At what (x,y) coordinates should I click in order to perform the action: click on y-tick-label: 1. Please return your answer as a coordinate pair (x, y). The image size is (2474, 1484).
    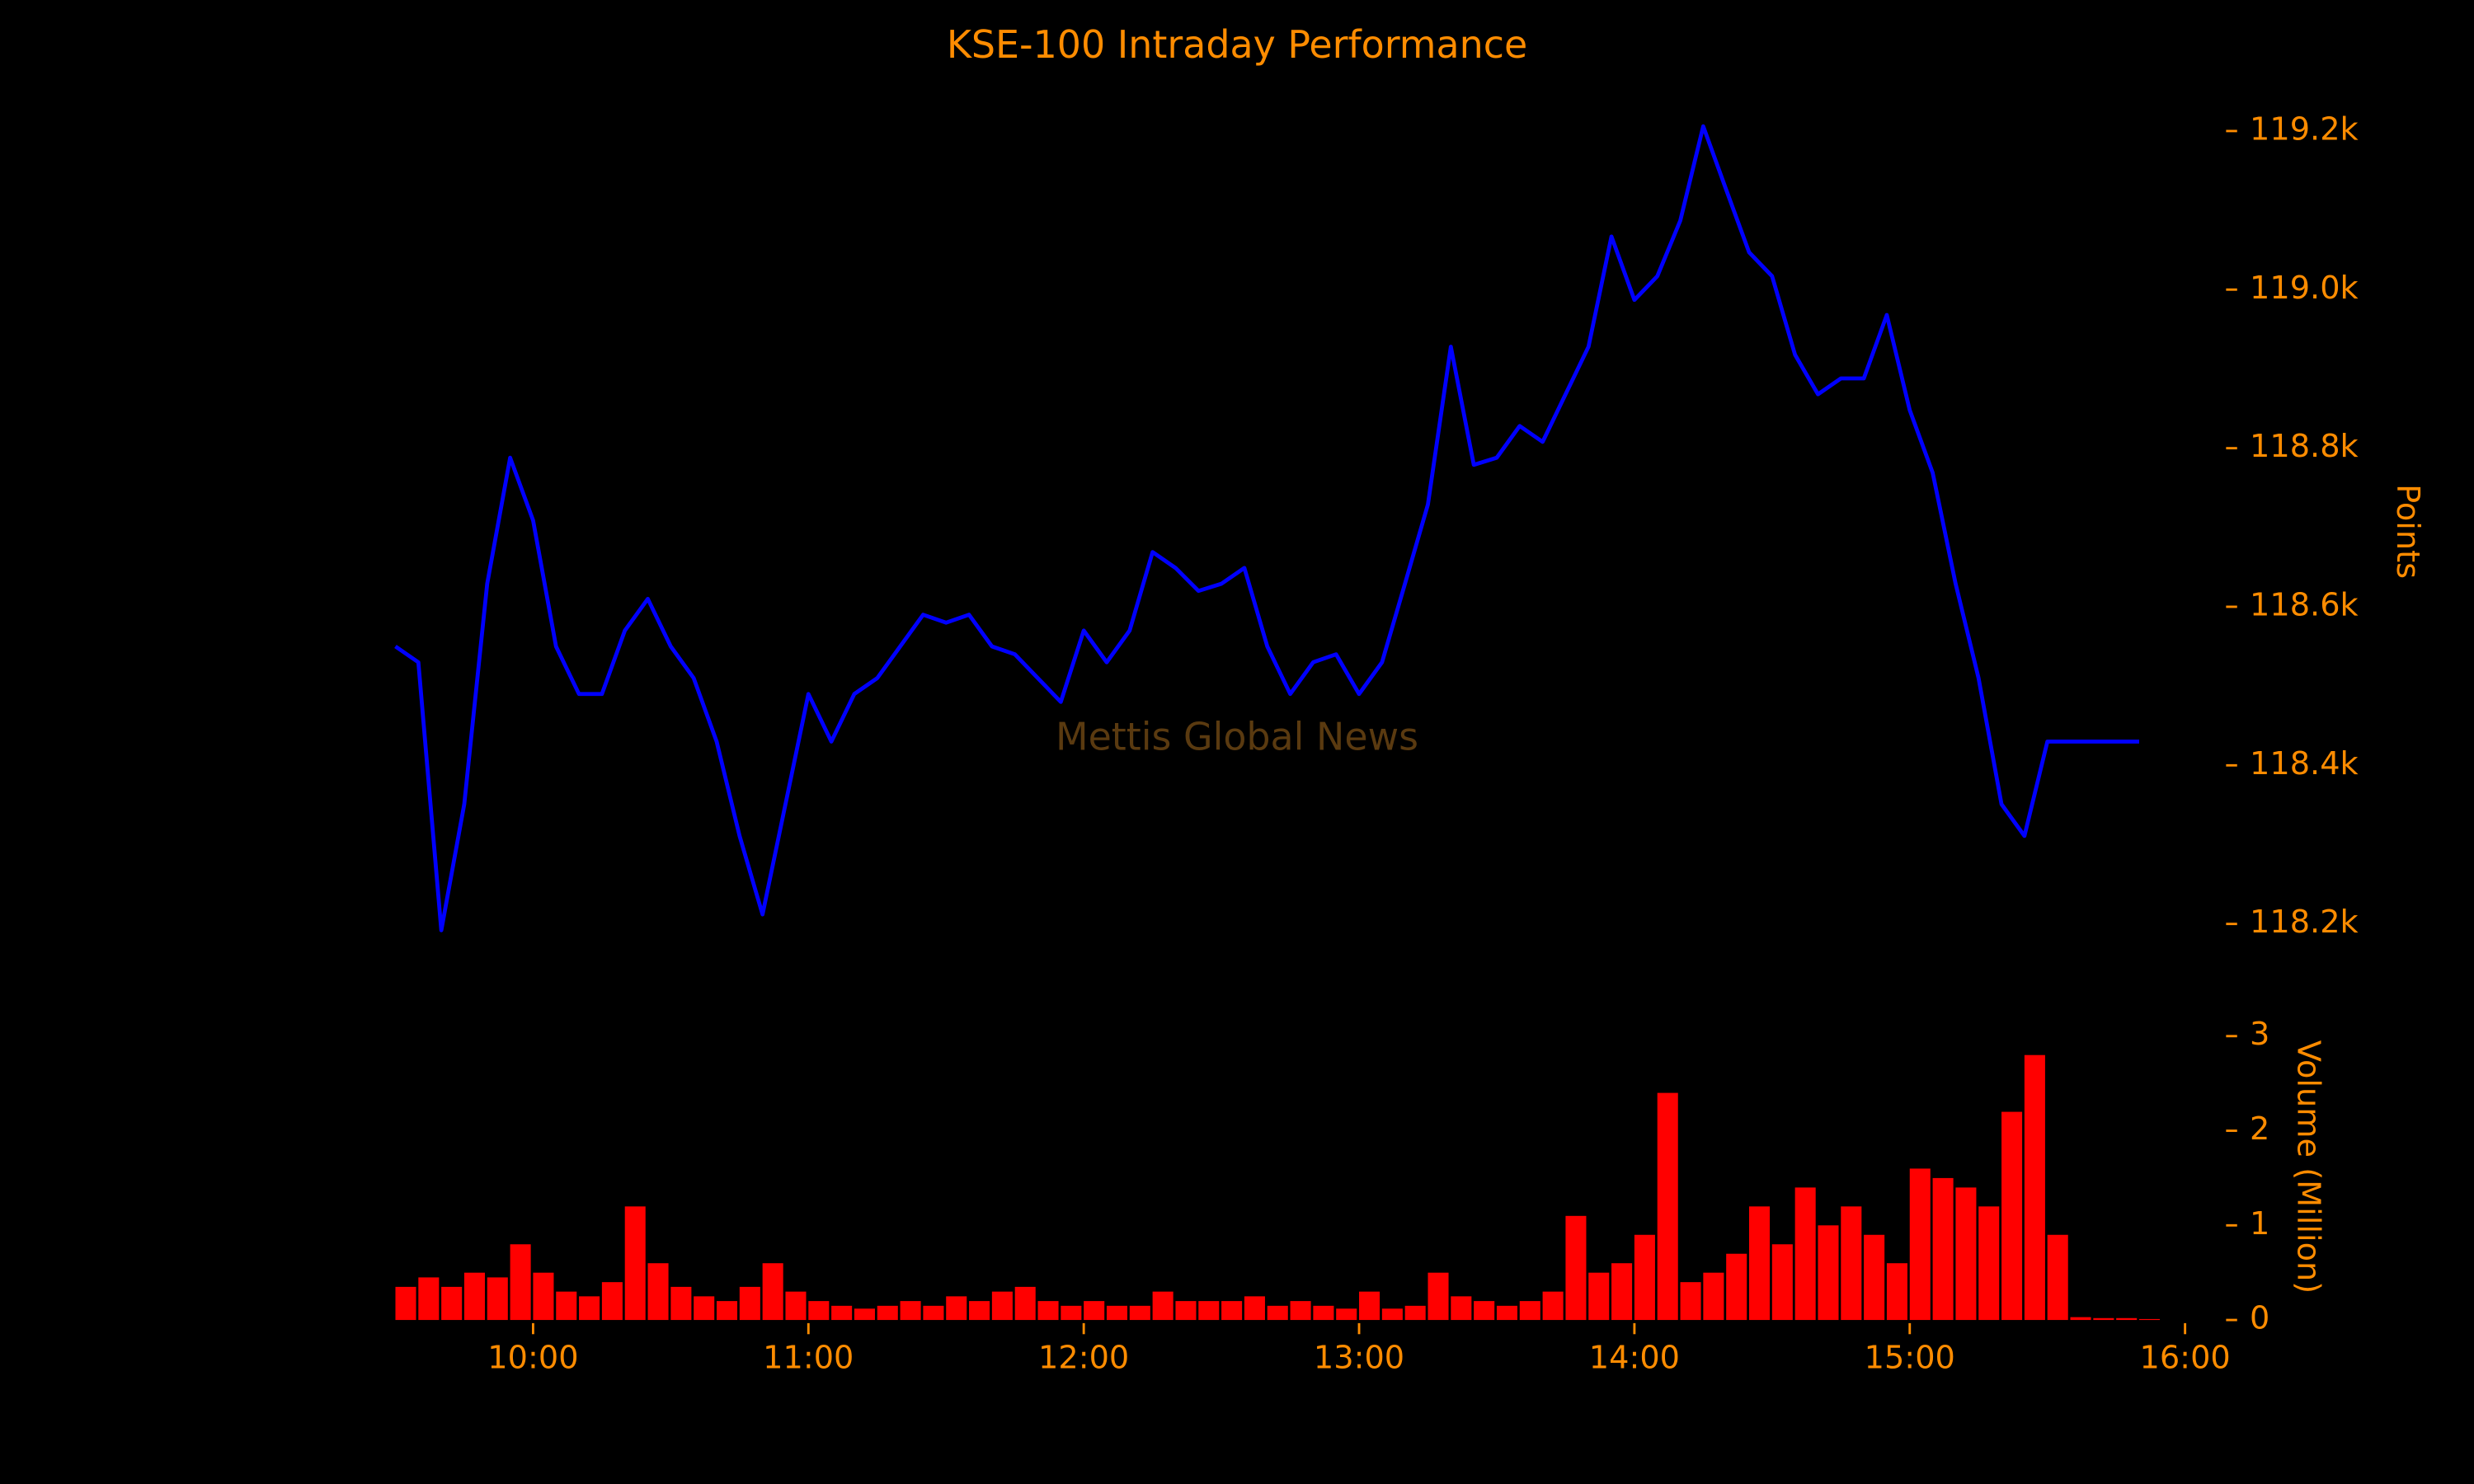
    Looking at the image, I should click on (2259, 1223).